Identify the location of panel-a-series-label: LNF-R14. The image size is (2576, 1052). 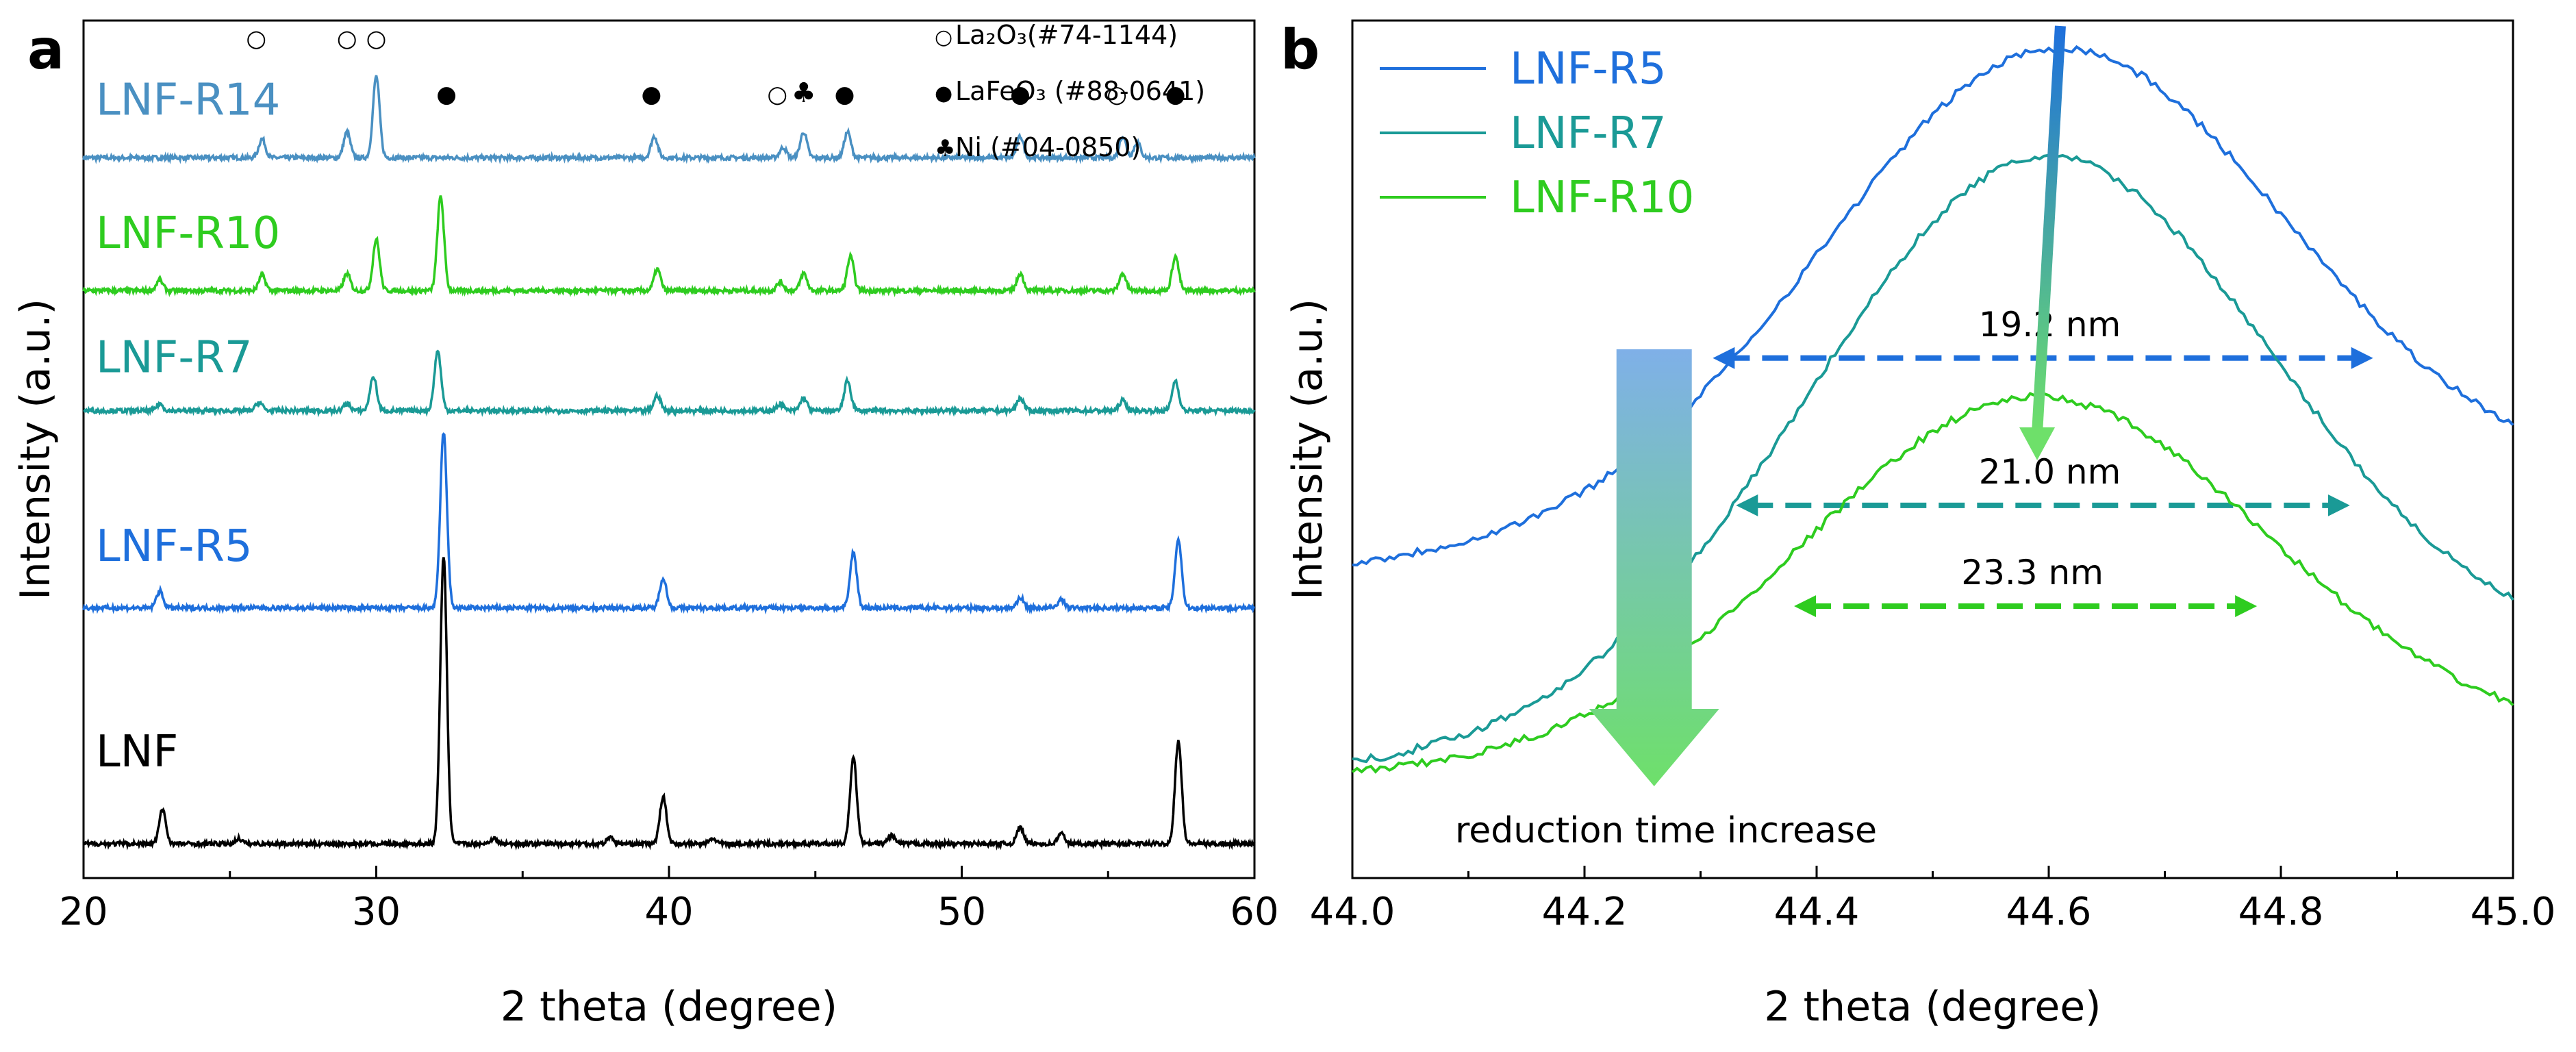
(188, 100).